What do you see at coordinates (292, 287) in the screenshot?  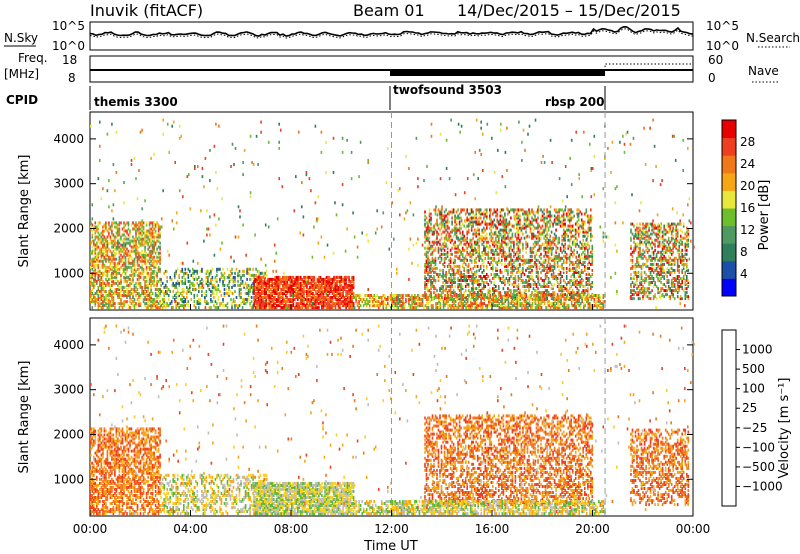 I see `power-cell-1905` at bounding box center [292, 287].